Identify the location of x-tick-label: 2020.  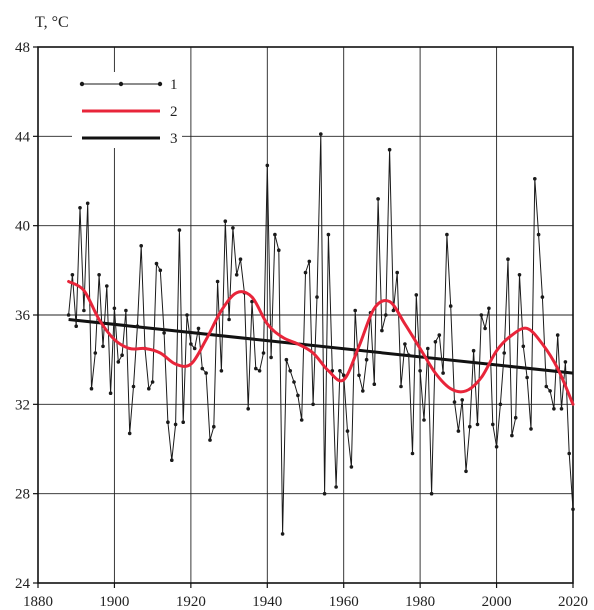
(573, 602).